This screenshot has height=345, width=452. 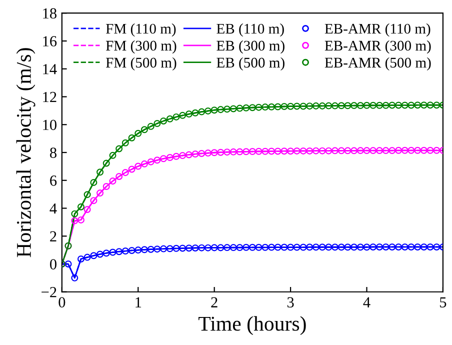 What do you see at coordinates (214, 302) in the screenshot?
I see `x-tick-label: 2` at bounding box center [214, 302].